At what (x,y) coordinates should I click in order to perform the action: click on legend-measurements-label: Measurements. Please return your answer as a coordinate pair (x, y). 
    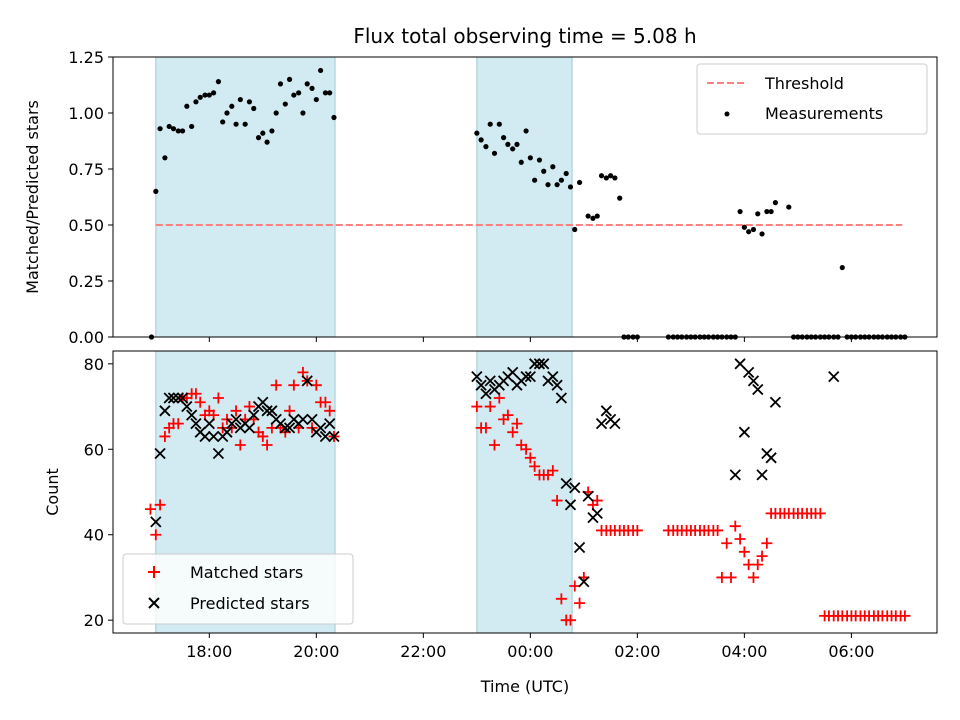
    Looking at the image, I should click on (824, 113).